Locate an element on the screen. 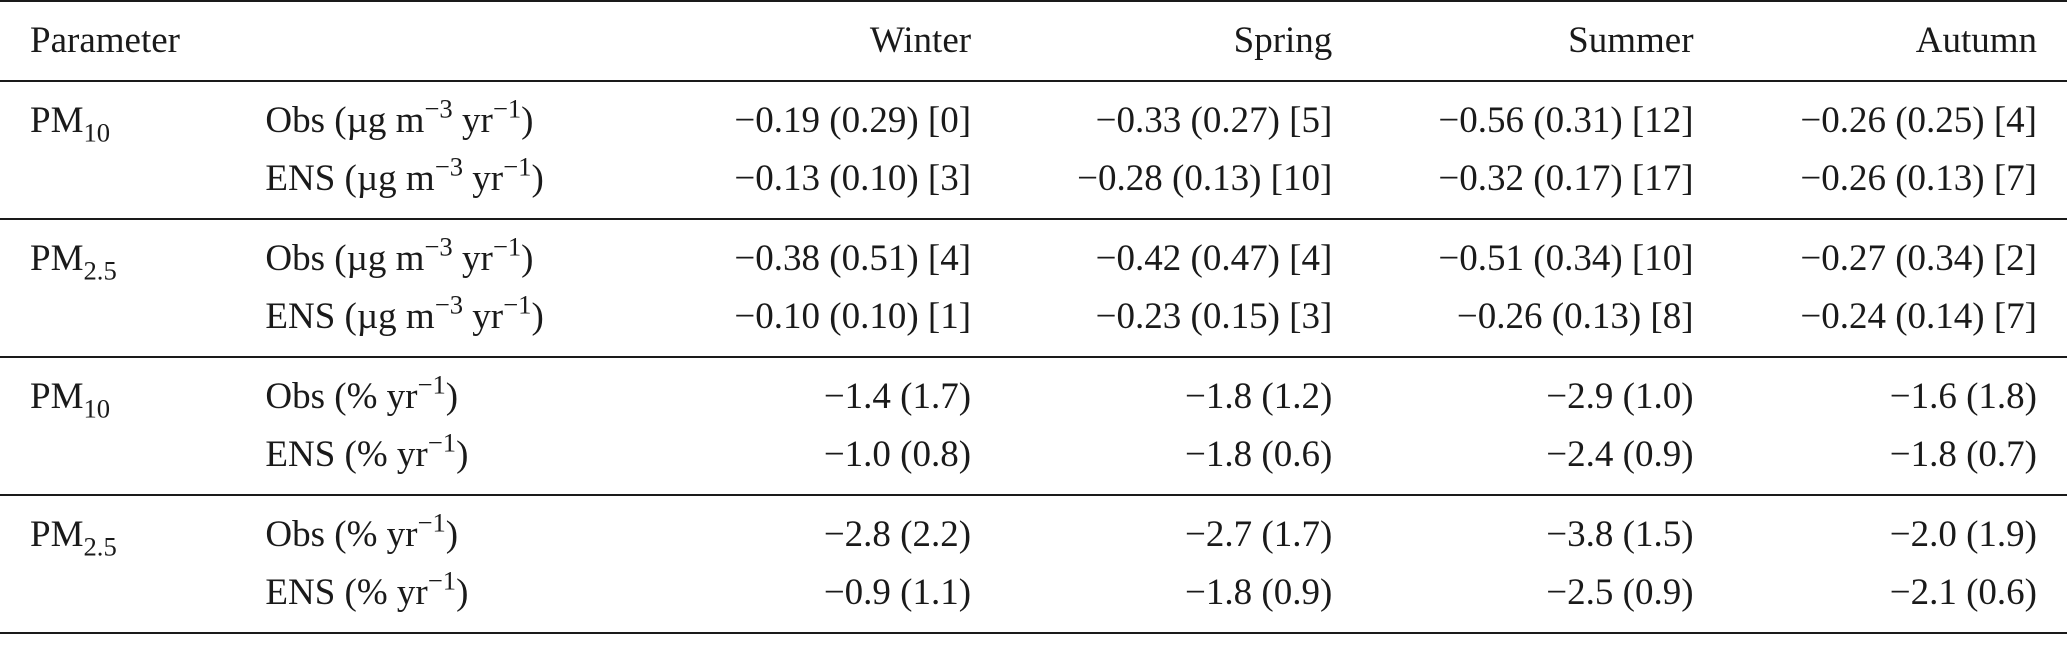 The height and width of the screenshot is (654, 2067). cell-summer: −0.32 (0.17) [17] is located at coordinates (1566, 178).